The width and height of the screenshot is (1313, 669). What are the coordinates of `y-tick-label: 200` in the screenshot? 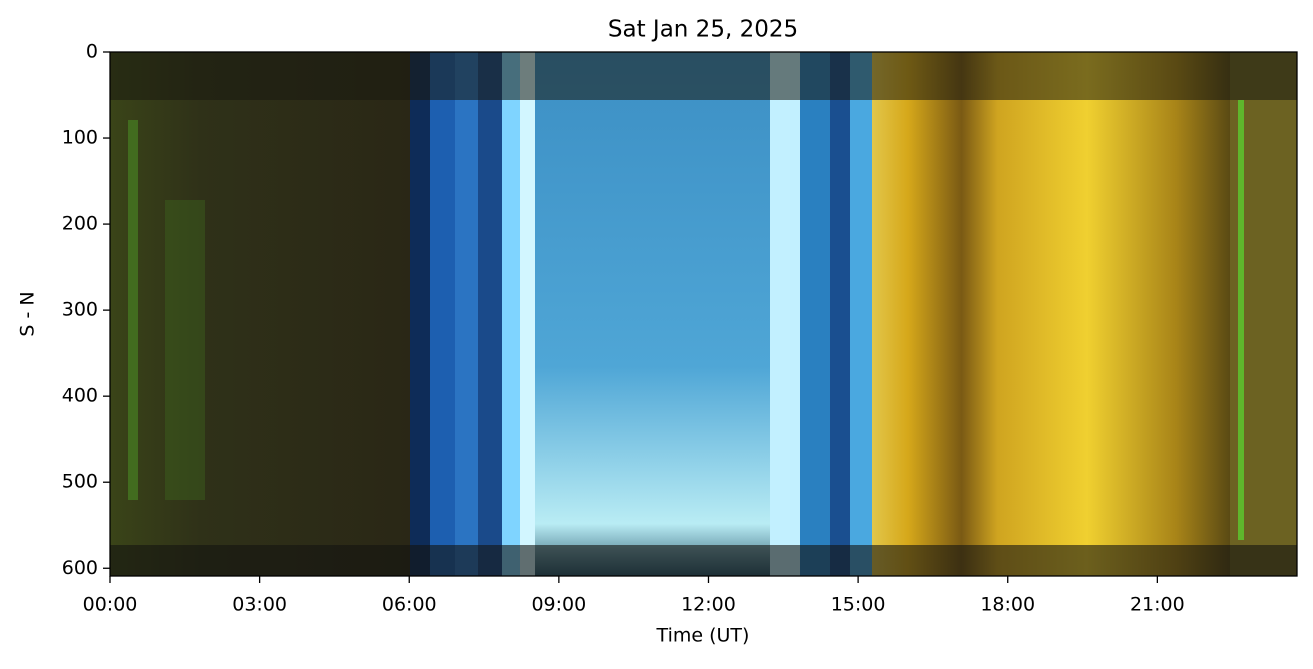 It's located at (80, 224).